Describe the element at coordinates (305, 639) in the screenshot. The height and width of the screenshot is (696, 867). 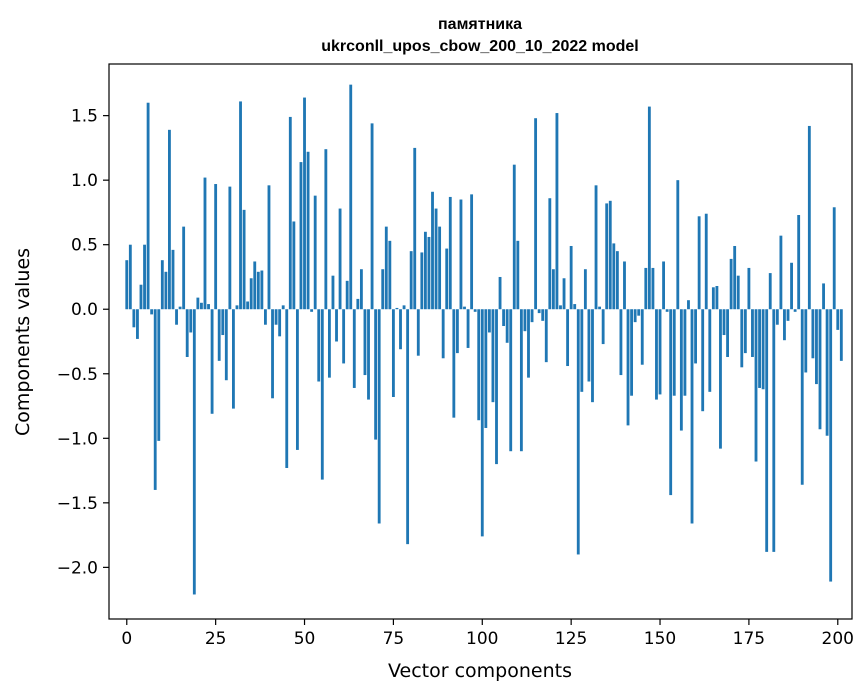
I see `x-tick-label: 50` at that location.